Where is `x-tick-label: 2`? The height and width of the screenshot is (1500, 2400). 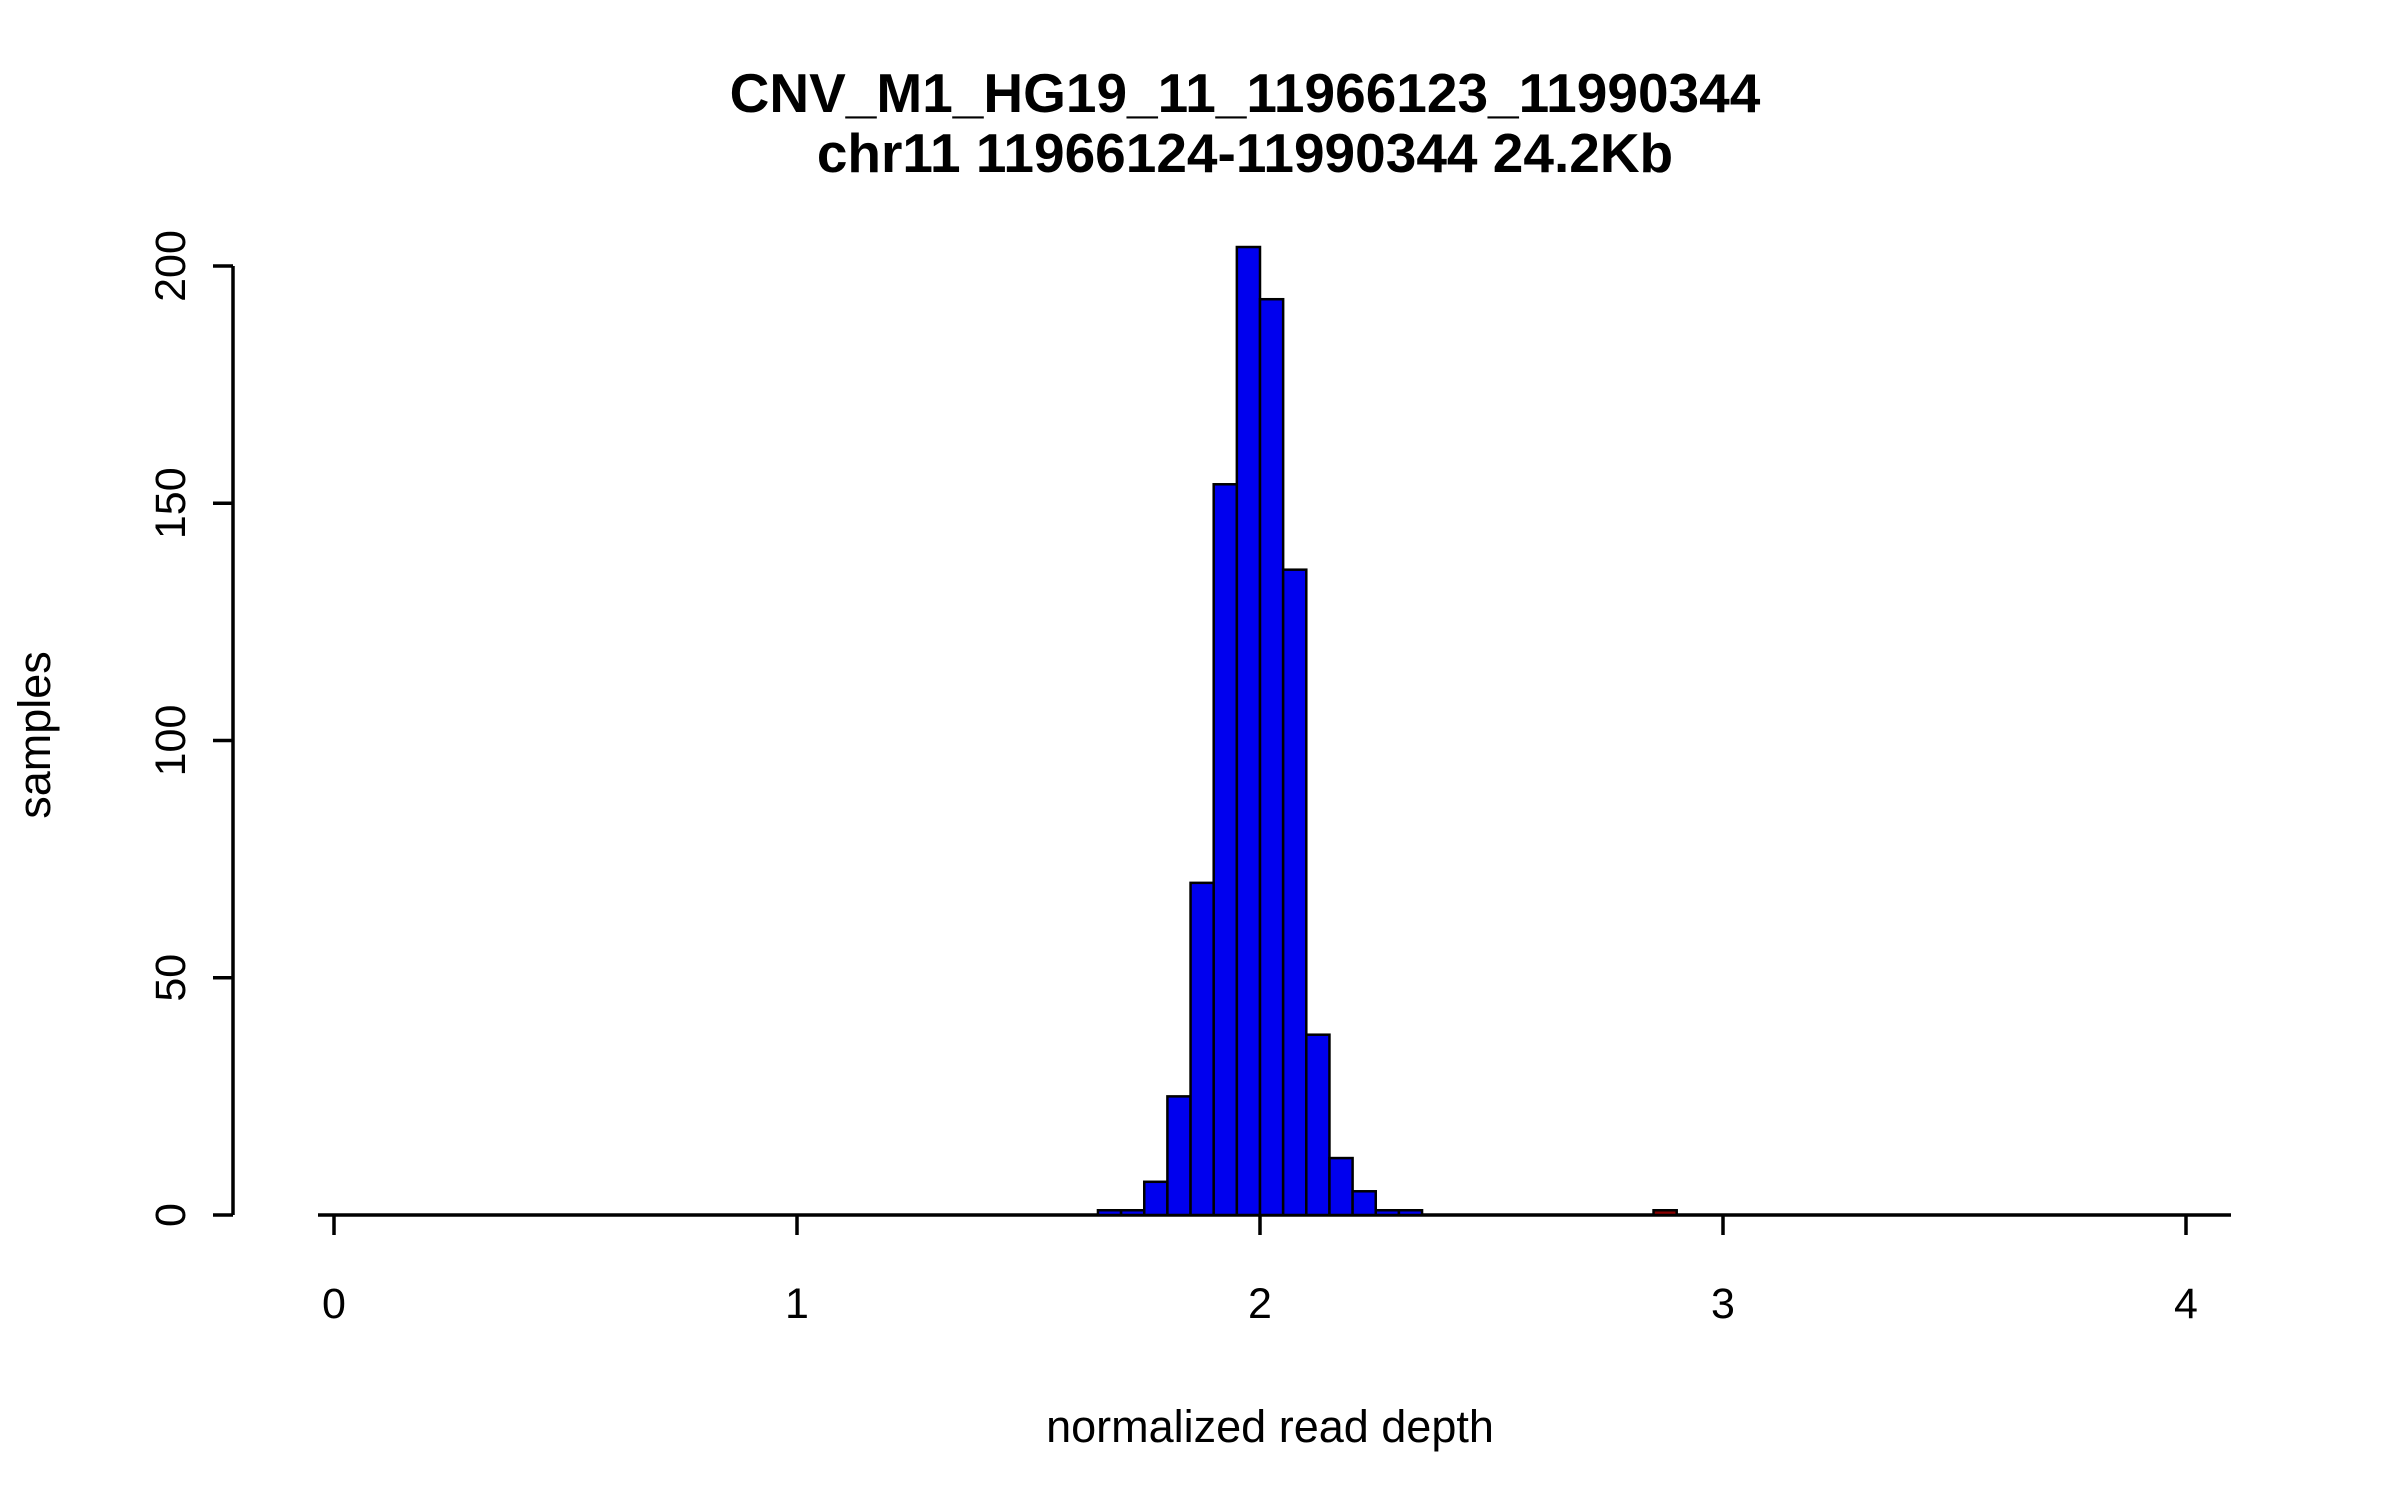 x-tick-label: 2 is located at coordinates (1260, 1304).